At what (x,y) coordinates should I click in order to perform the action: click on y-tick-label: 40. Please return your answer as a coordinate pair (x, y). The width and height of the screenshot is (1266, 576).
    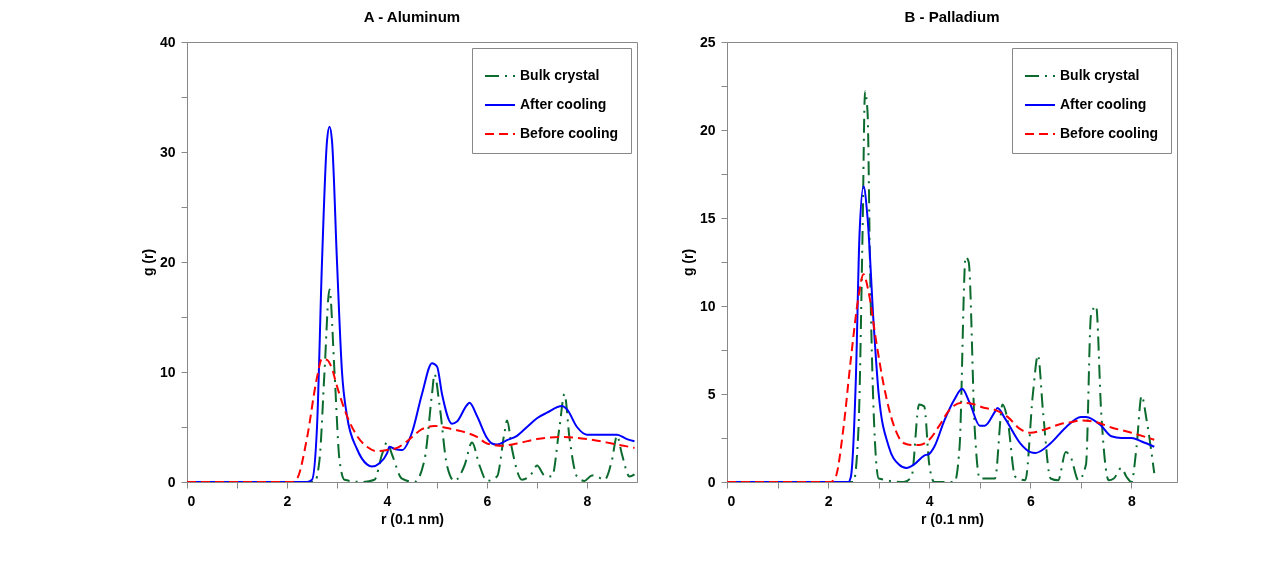
    Looking at the image, I should click on (167, 41).